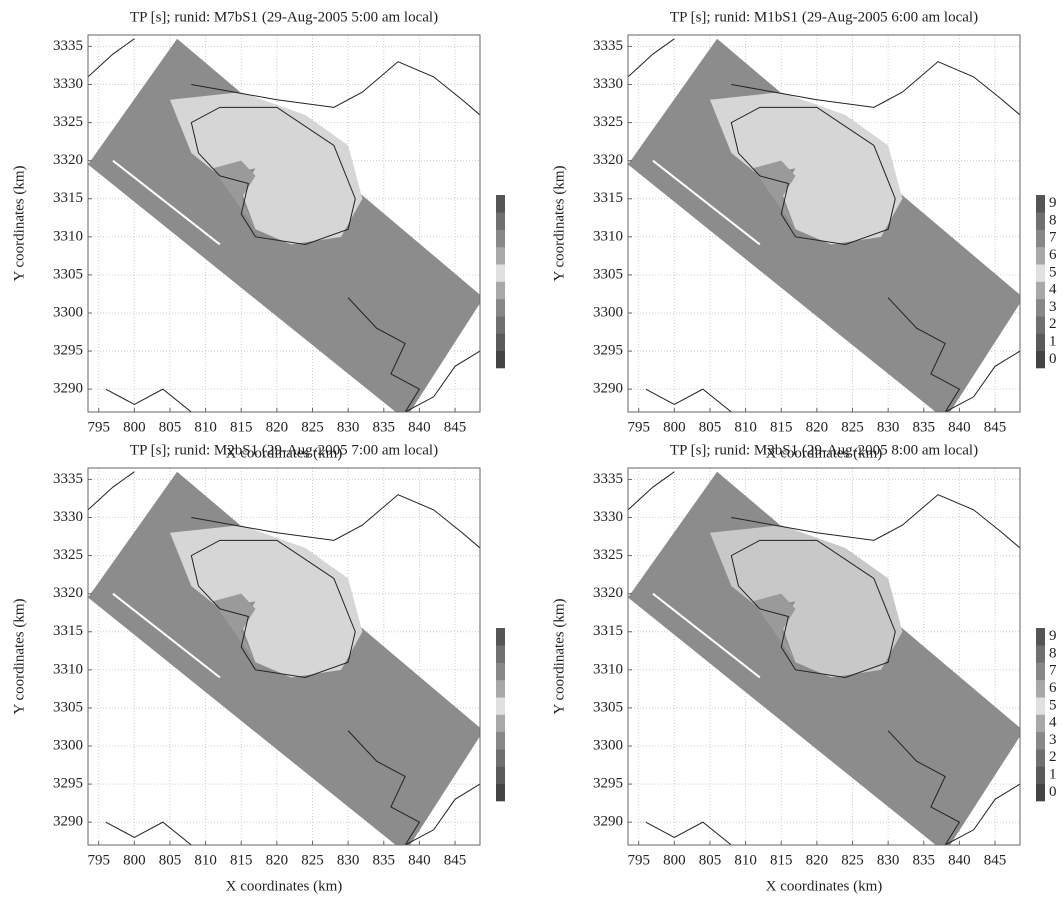  Describe the element at coordinates (608, 198) in the screenshot. I see `y-tick-label: 3315` at that location.